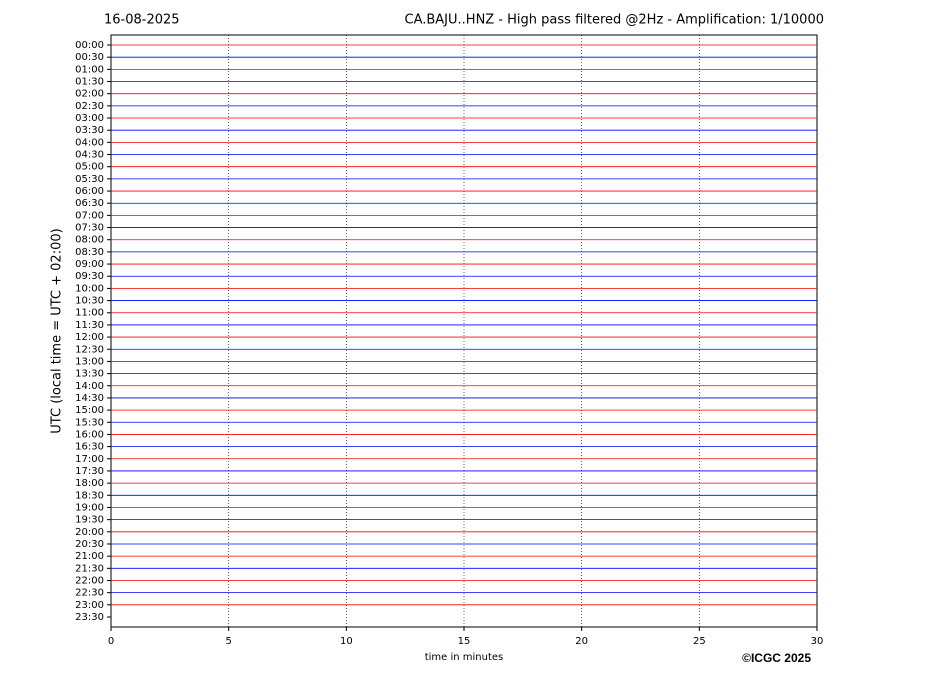 The image size is (927, 696). What do you see at coordinates (89, 155) in the screenshot?
I see `y-tick-label: 04:30` at bounding box center [89, 155].